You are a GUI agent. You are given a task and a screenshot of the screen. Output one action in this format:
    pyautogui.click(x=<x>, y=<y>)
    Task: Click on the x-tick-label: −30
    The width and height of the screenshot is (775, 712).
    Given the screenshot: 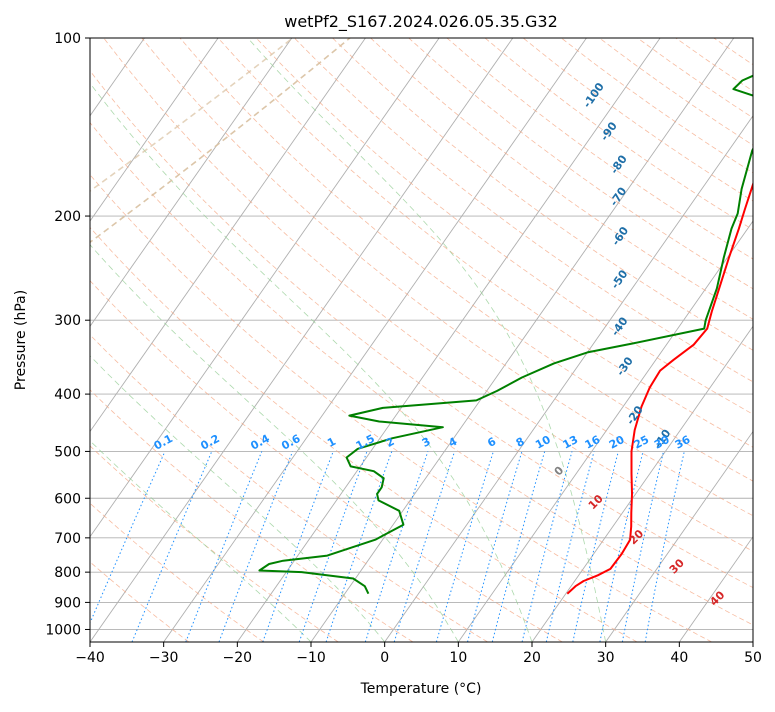 What is the action you would take?
    pyautogui.click(x=164, y=658)
    